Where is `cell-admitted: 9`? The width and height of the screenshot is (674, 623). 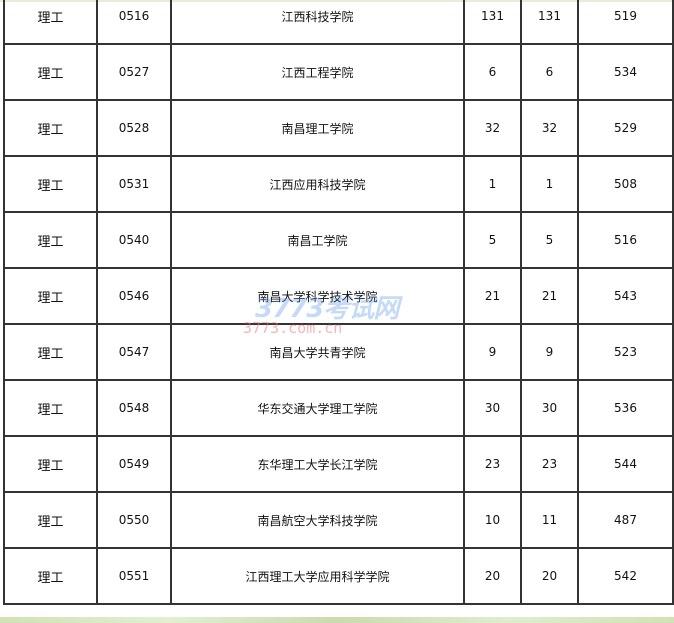
cell-admitted: 9 is located at coordinates (549, 352).